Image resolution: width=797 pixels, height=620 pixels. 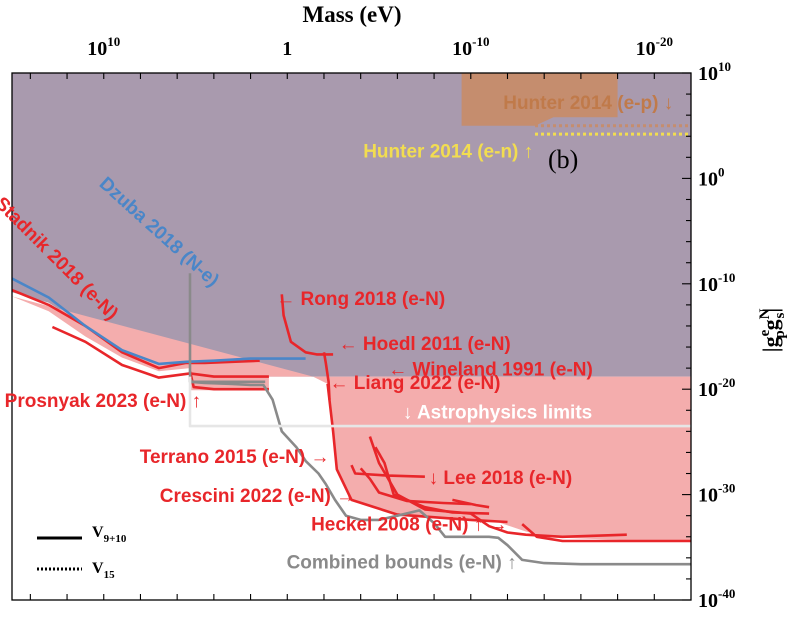 What do you see at coordinates (113, 41) in the screenshot?
I see `x-tick-exp: 10` at bounding box center [113, 41].